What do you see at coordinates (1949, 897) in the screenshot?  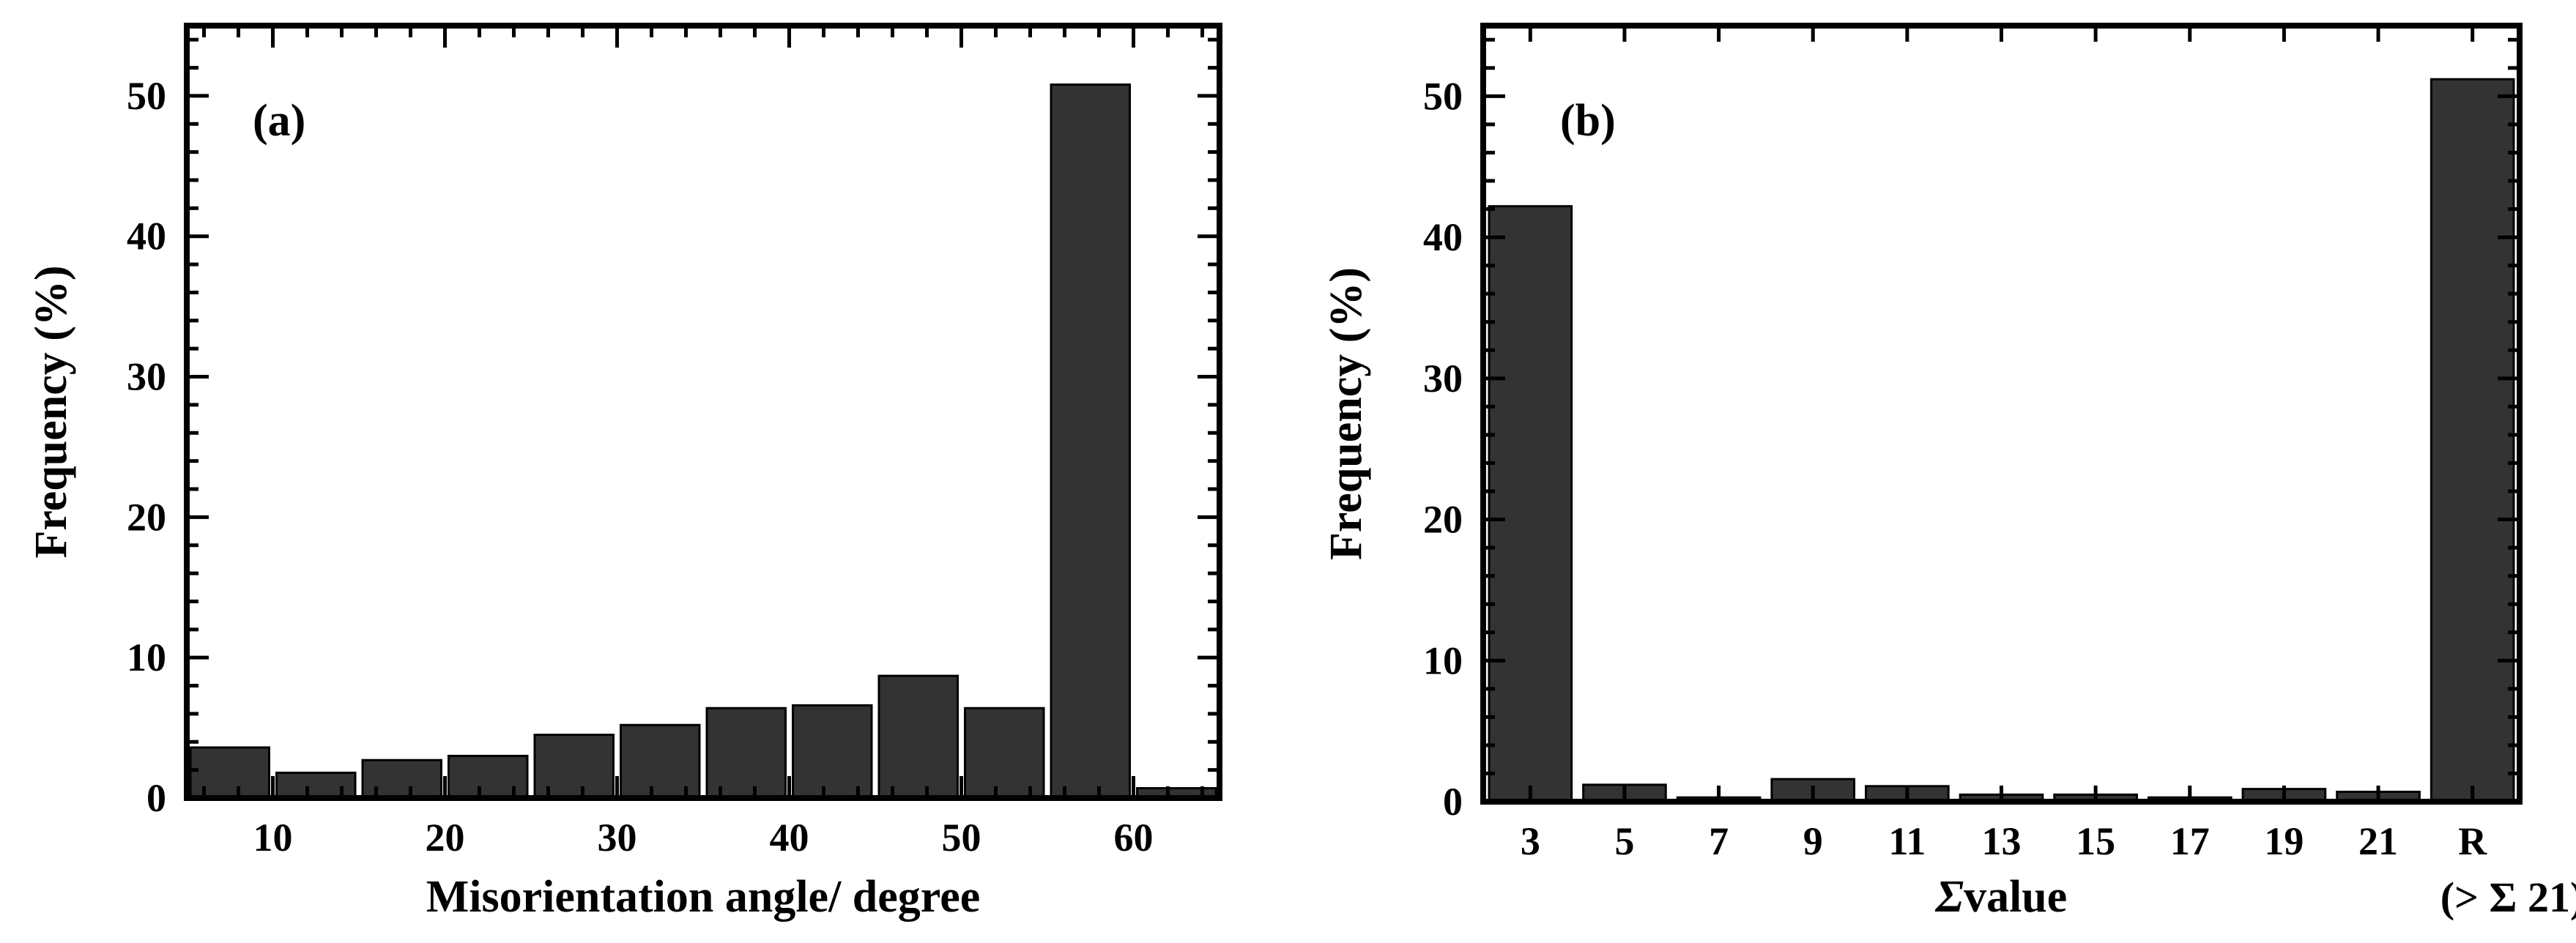 I see `sigma-symbol: Σ` at bounding box center [1949, 897].